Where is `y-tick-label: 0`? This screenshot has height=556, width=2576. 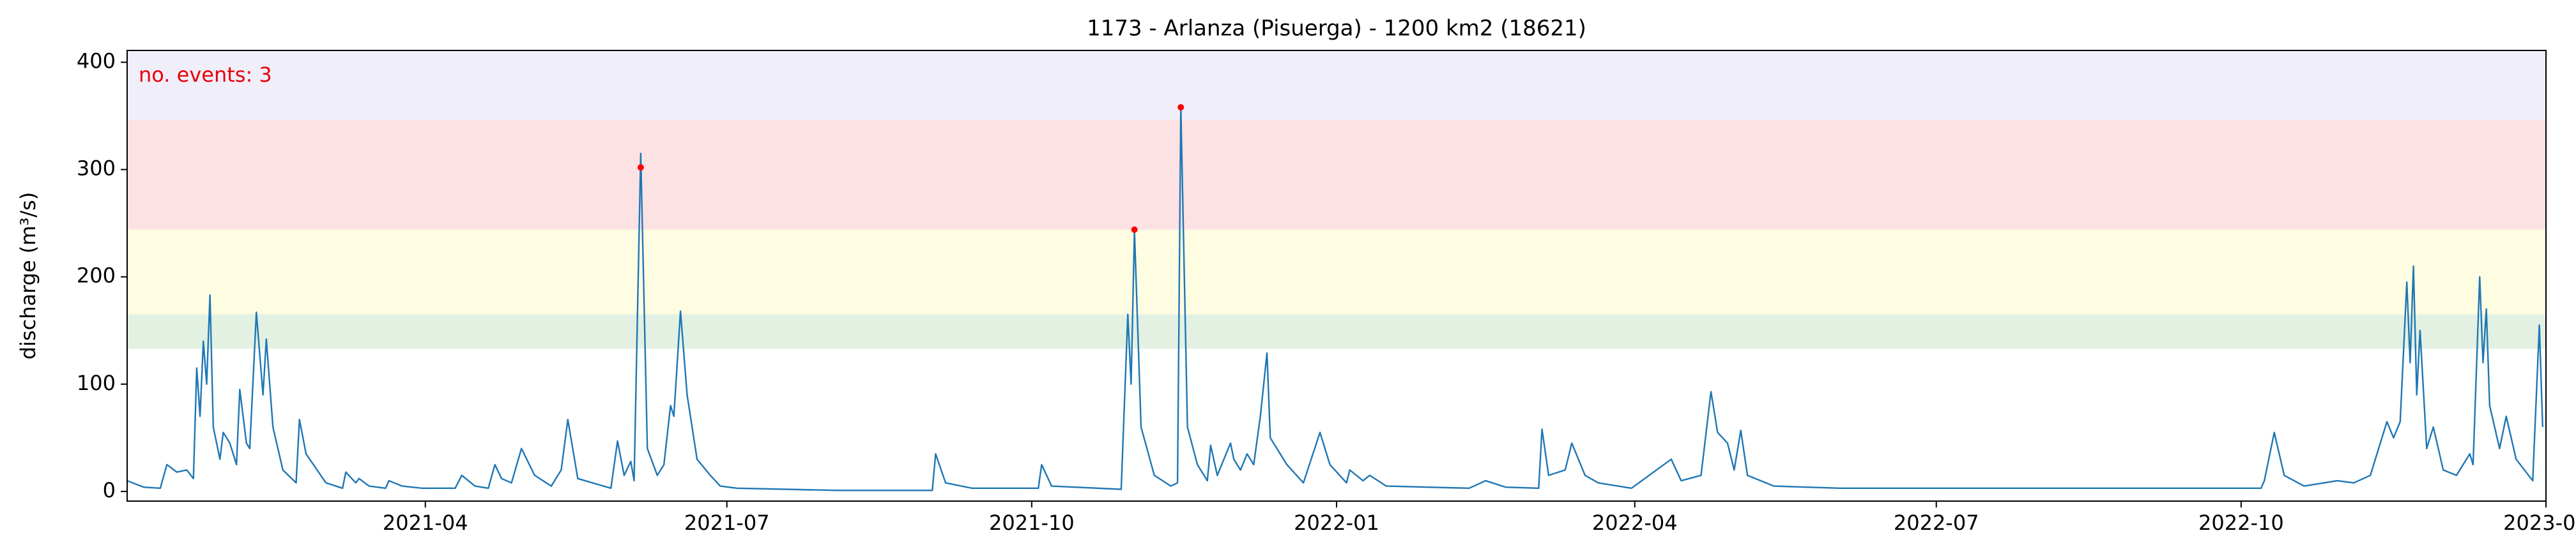 y-tick-label: 0 is located at coordinates (109, 490).